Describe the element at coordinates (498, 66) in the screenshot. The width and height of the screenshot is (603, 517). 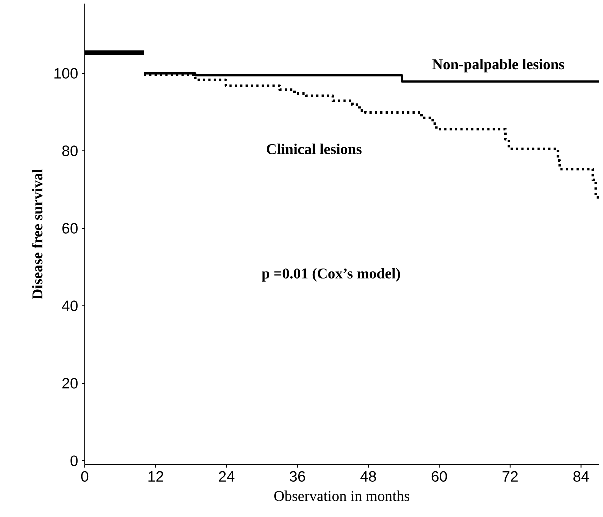
I see `series-label: Non-palpable lesions` at that location.